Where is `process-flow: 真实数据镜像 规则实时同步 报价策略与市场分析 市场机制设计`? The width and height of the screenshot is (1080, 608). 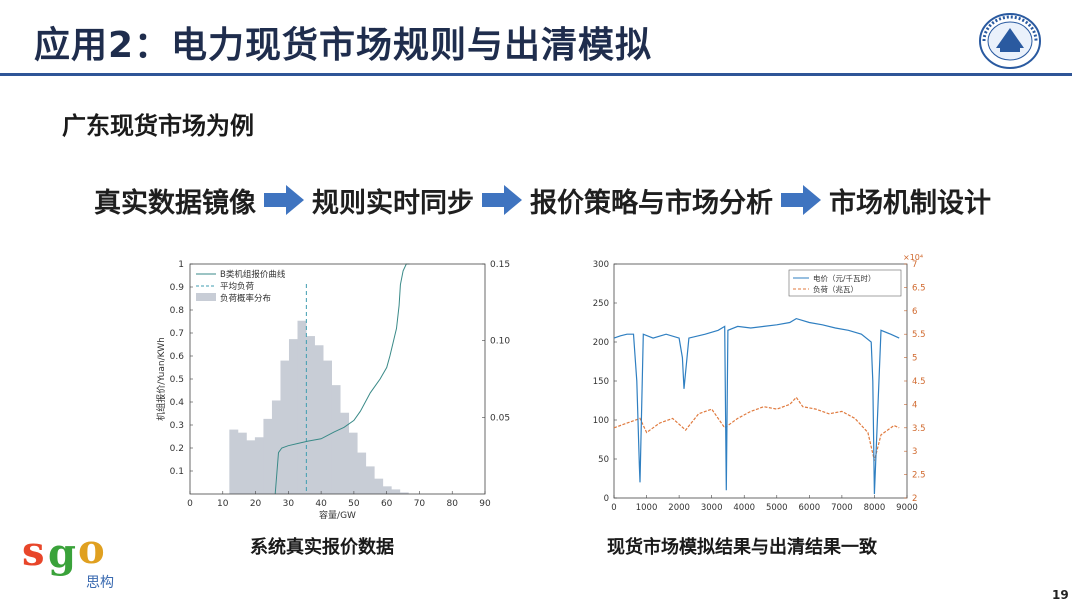
process-flow: 真实数据镜像 规则实时同步 报价策略与市场分析 市场机制设计 is located at coordinates (542, 200).